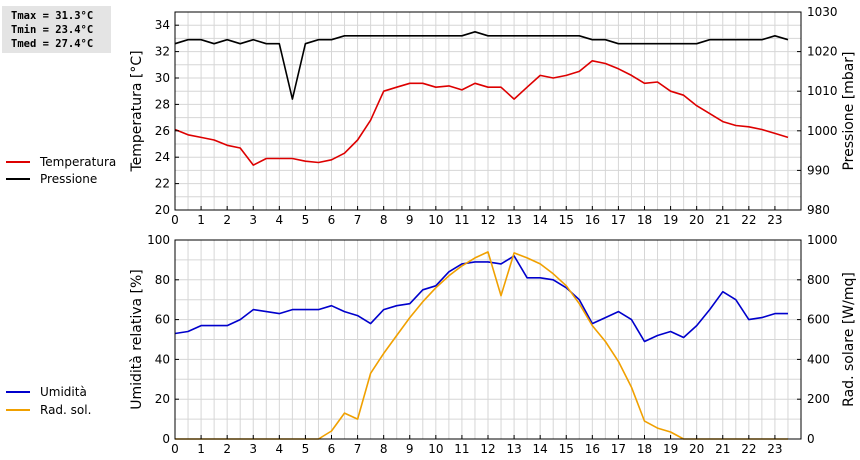  What do you see at coordinates (162, 78) in the screenshot?
I see `y-left-tick-label: 30` at bounding box center [162, 78].